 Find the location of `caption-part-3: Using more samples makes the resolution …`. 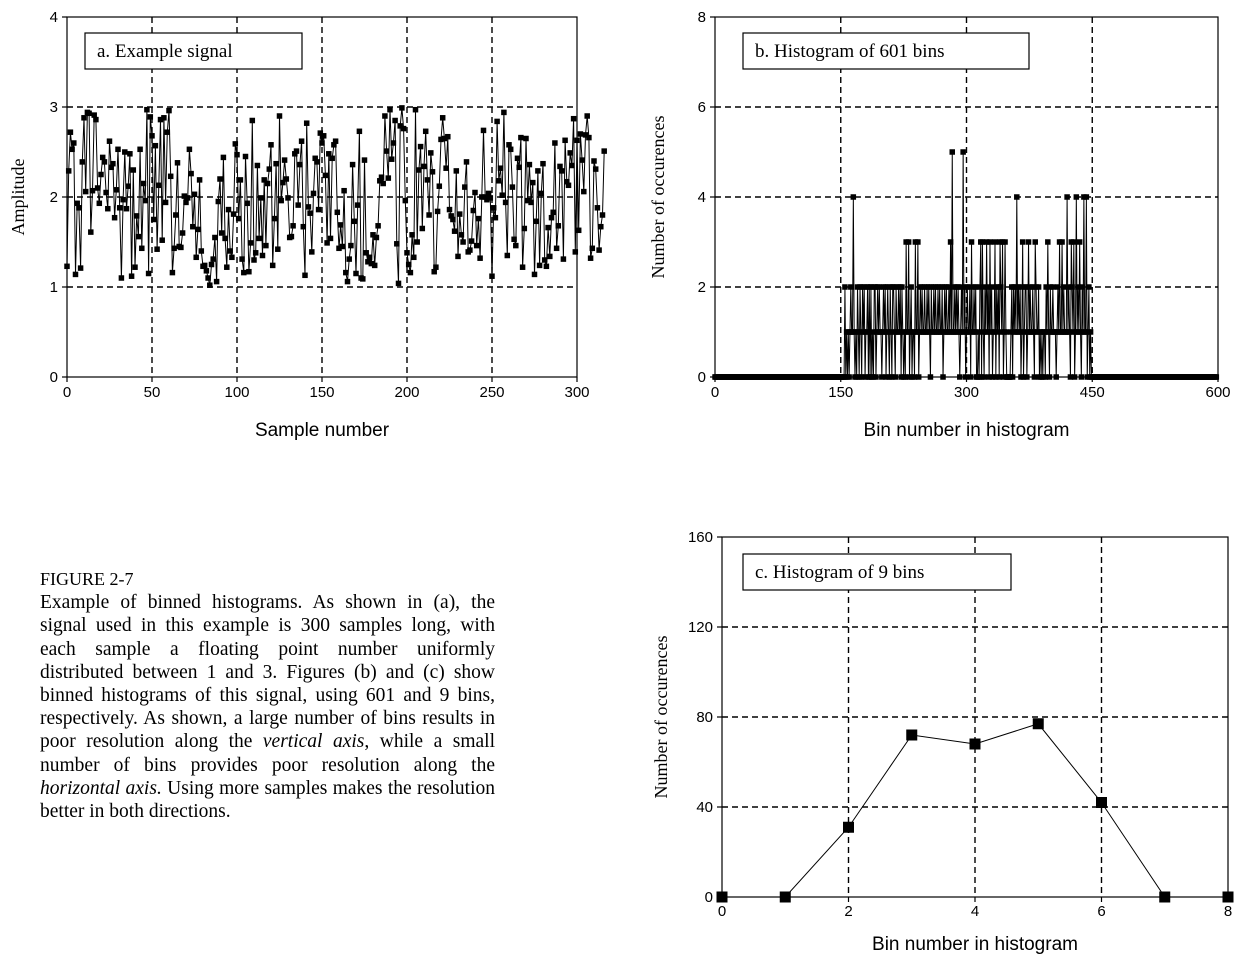

caption-part-3: Using more samples makes the resolution … is located at coordinates (268, 800).